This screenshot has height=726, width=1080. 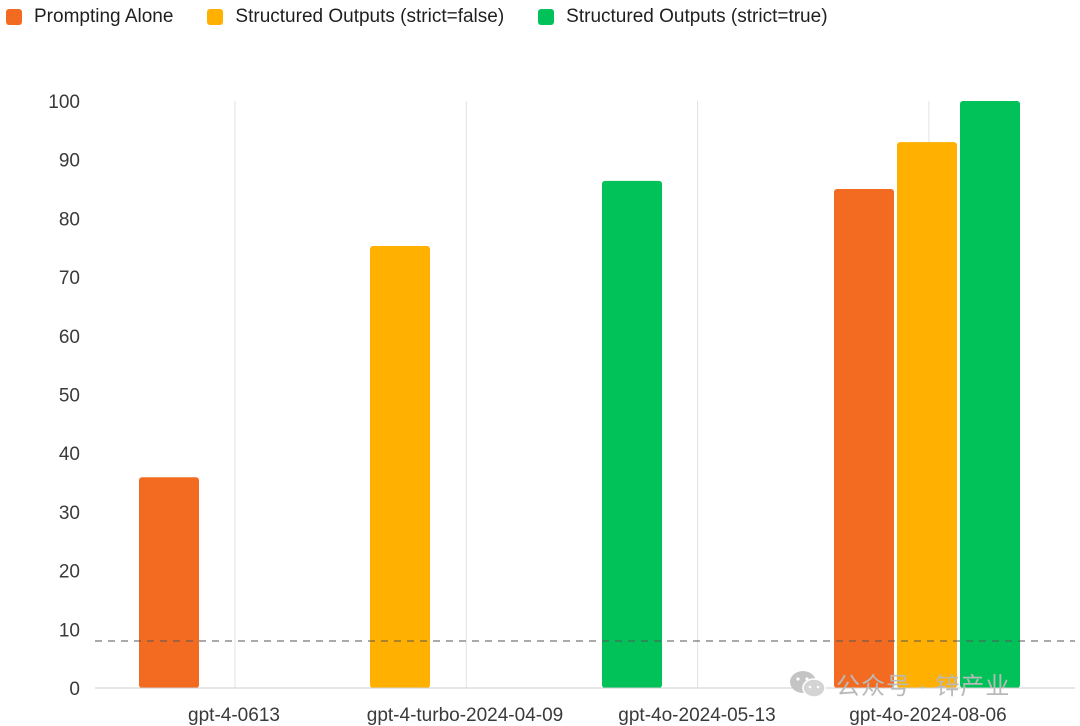 I want to click on legend-swatch-prompting-alone, so click(x=14, y=17).